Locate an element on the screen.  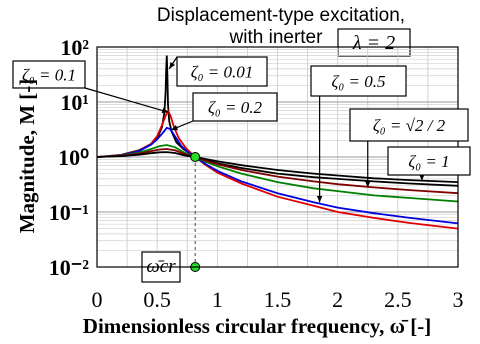
chart-title: Displacement-type excitation, is located at coordinates (281, 15).